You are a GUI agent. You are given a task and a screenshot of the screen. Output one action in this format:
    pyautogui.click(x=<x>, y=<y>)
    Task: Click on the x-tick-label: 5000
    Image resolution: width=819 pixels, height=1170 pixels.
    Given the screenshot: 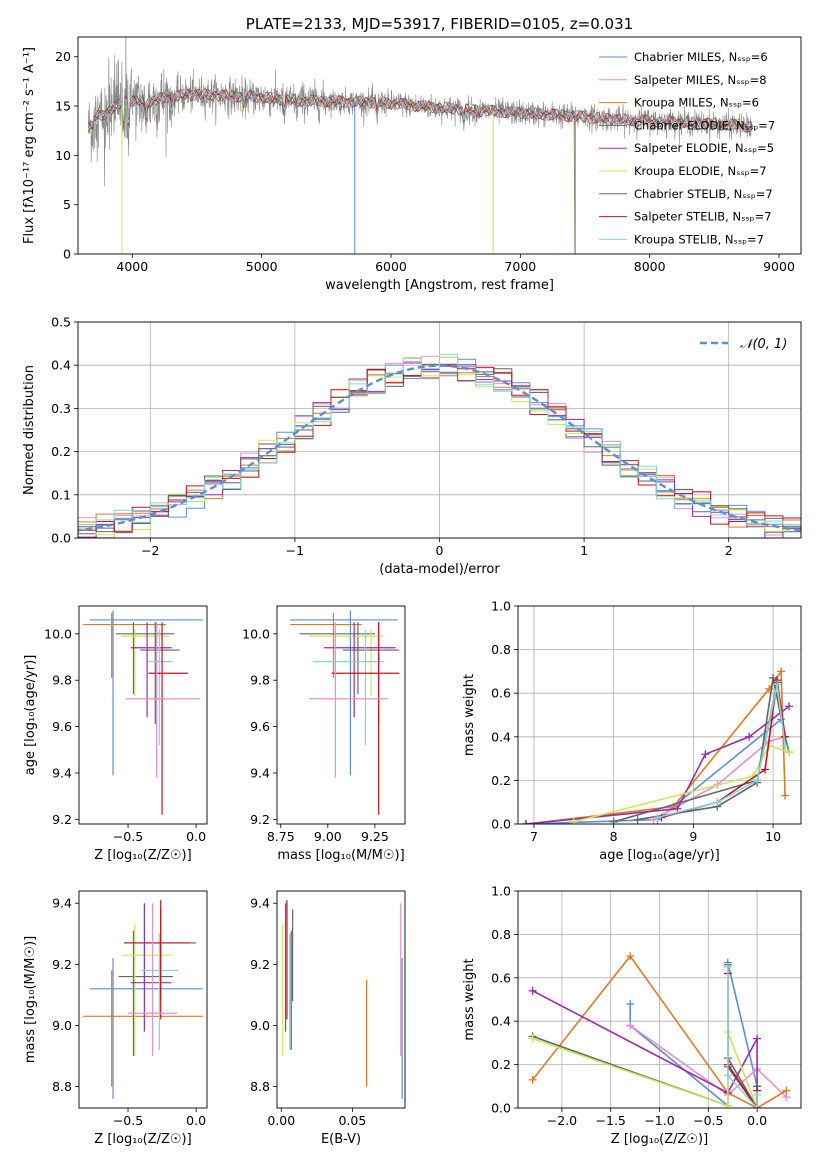 What is the action you would take?
    pyautogui.click(x=262, y=266)
    